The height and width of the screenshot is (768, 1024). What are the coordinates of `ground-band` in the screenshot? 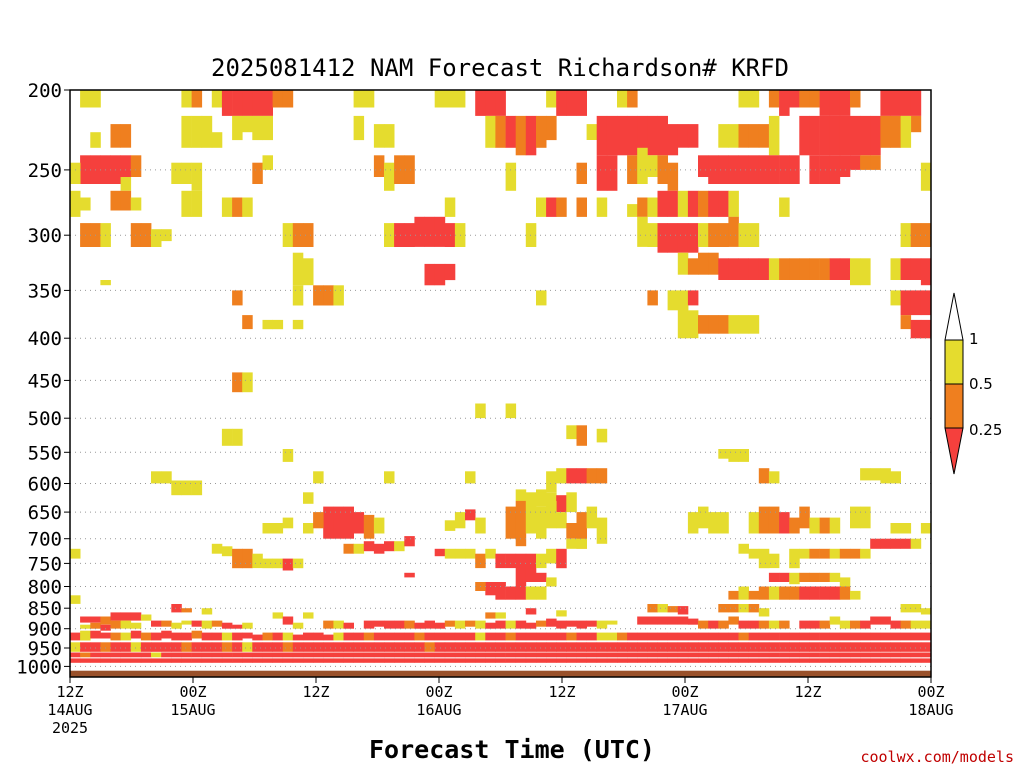 It's located at (500, 673).